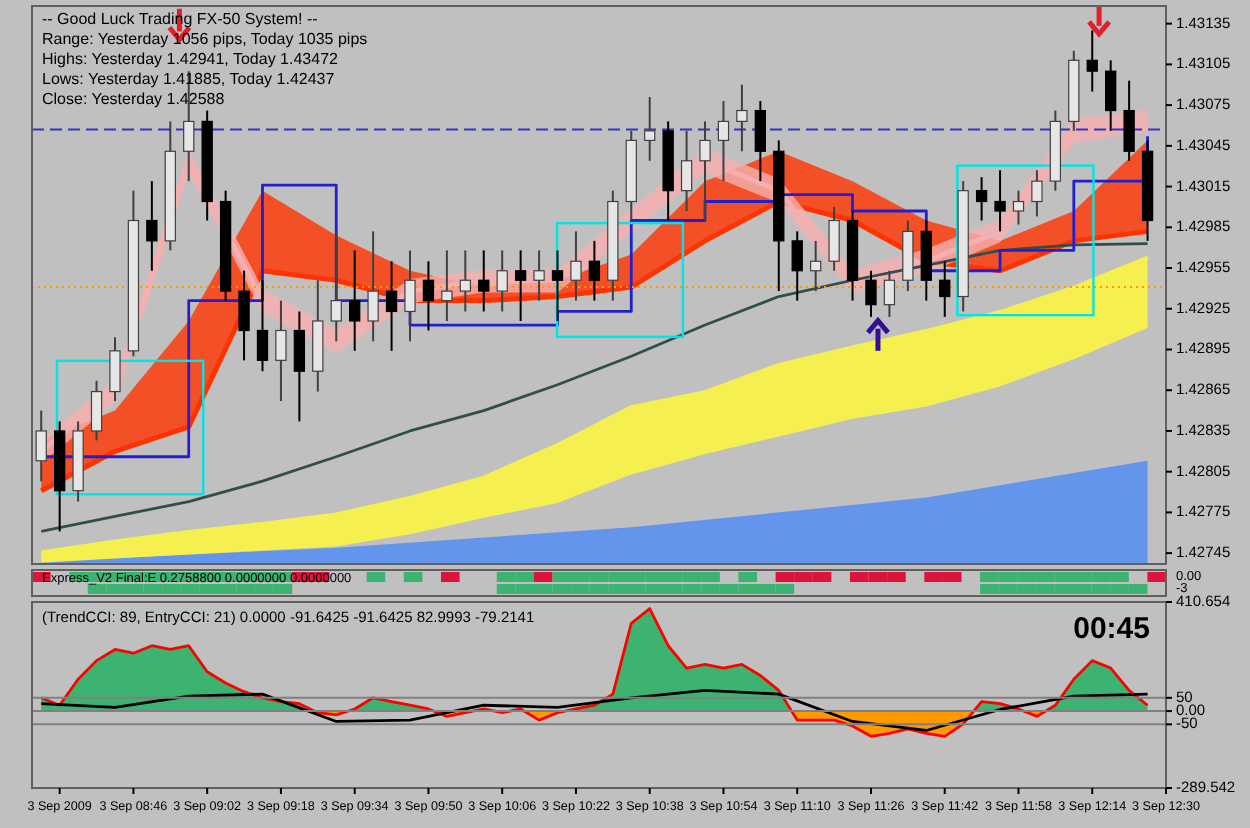  I want to click on annotation: Range: Yesterday 1056 pips, Today 1035 pips, so click(205, 39).